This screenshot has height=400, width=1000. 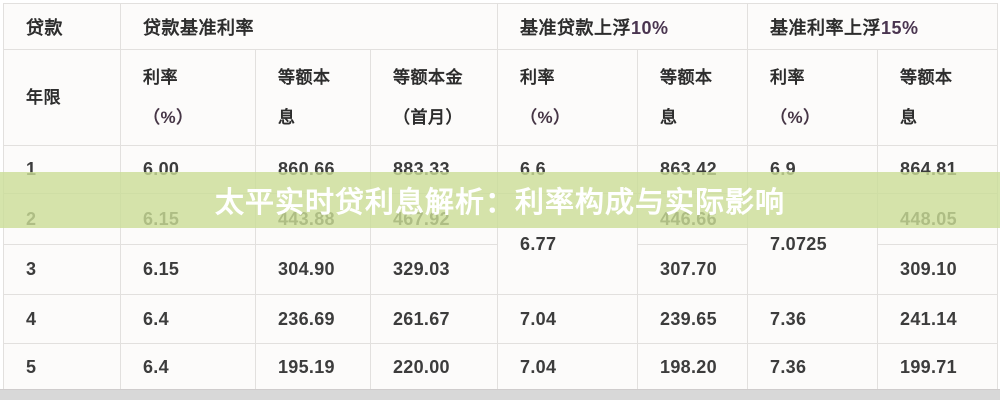 I want to click on group-header-label: 基准利率上浮, so click(x=826, y=27).